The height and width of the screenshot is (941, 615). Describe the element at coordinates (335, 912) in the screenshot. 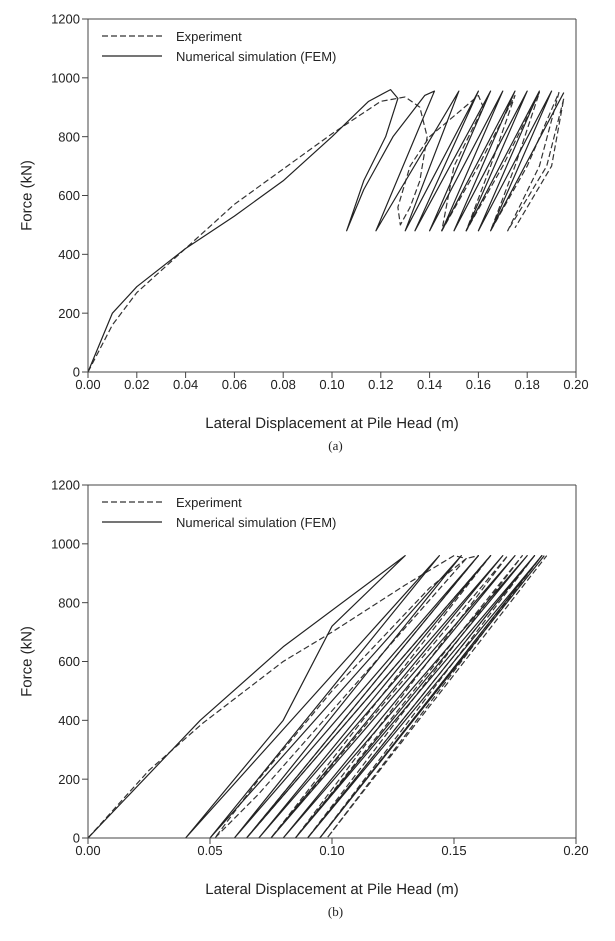

I see `text: (b)` at that location.